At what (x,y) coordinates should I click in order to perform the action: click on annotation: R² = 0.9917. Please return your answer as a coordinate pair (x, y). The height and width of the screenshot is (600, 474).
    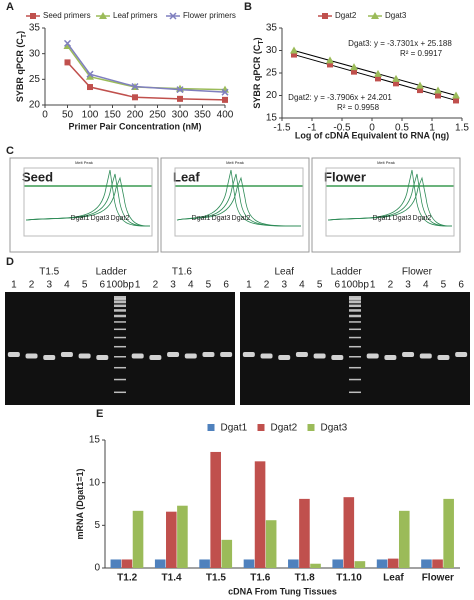
    Looking at the image, I should click on (421, 53).